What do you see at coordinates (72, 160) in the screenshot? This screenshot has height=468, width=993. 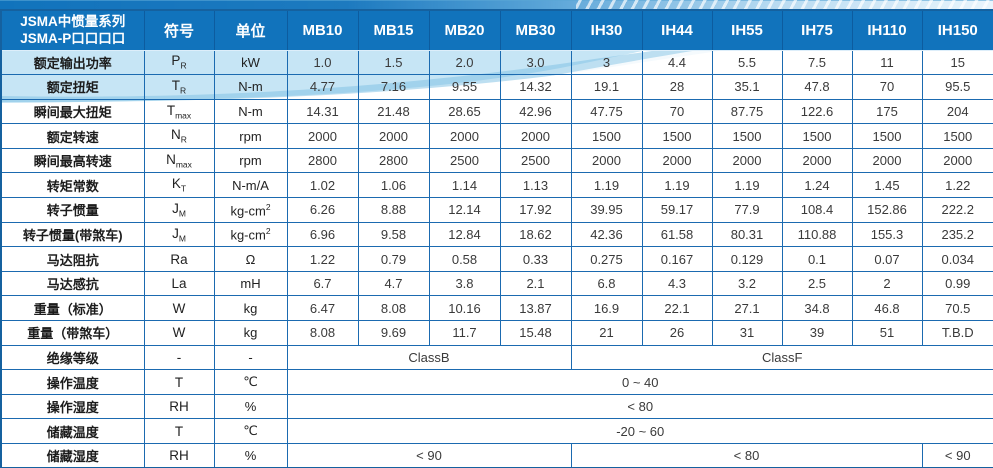 I see `row-label: 瞬间最高转速` at bounding box center [72, 160].